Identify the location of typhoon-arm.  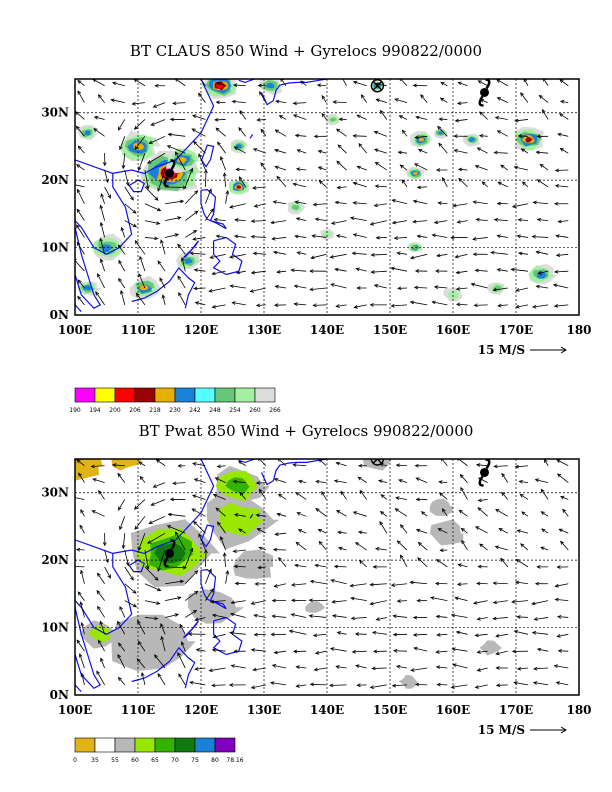
(166, 182).